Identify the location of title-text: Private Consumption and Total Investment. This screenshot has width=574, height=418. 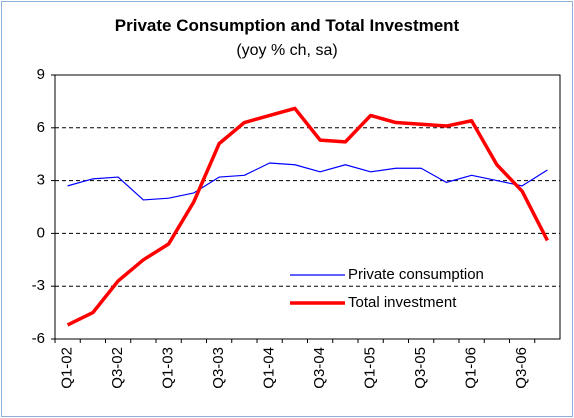
(287, 25).